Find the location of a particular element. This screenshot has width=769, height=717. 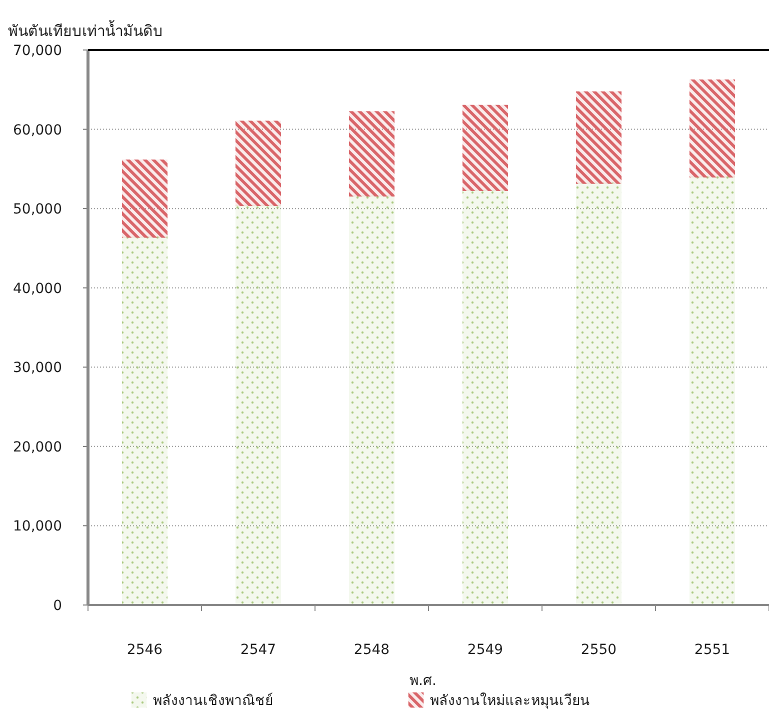

y-tick-label: 20,000 is located at coordinates (37, 447).